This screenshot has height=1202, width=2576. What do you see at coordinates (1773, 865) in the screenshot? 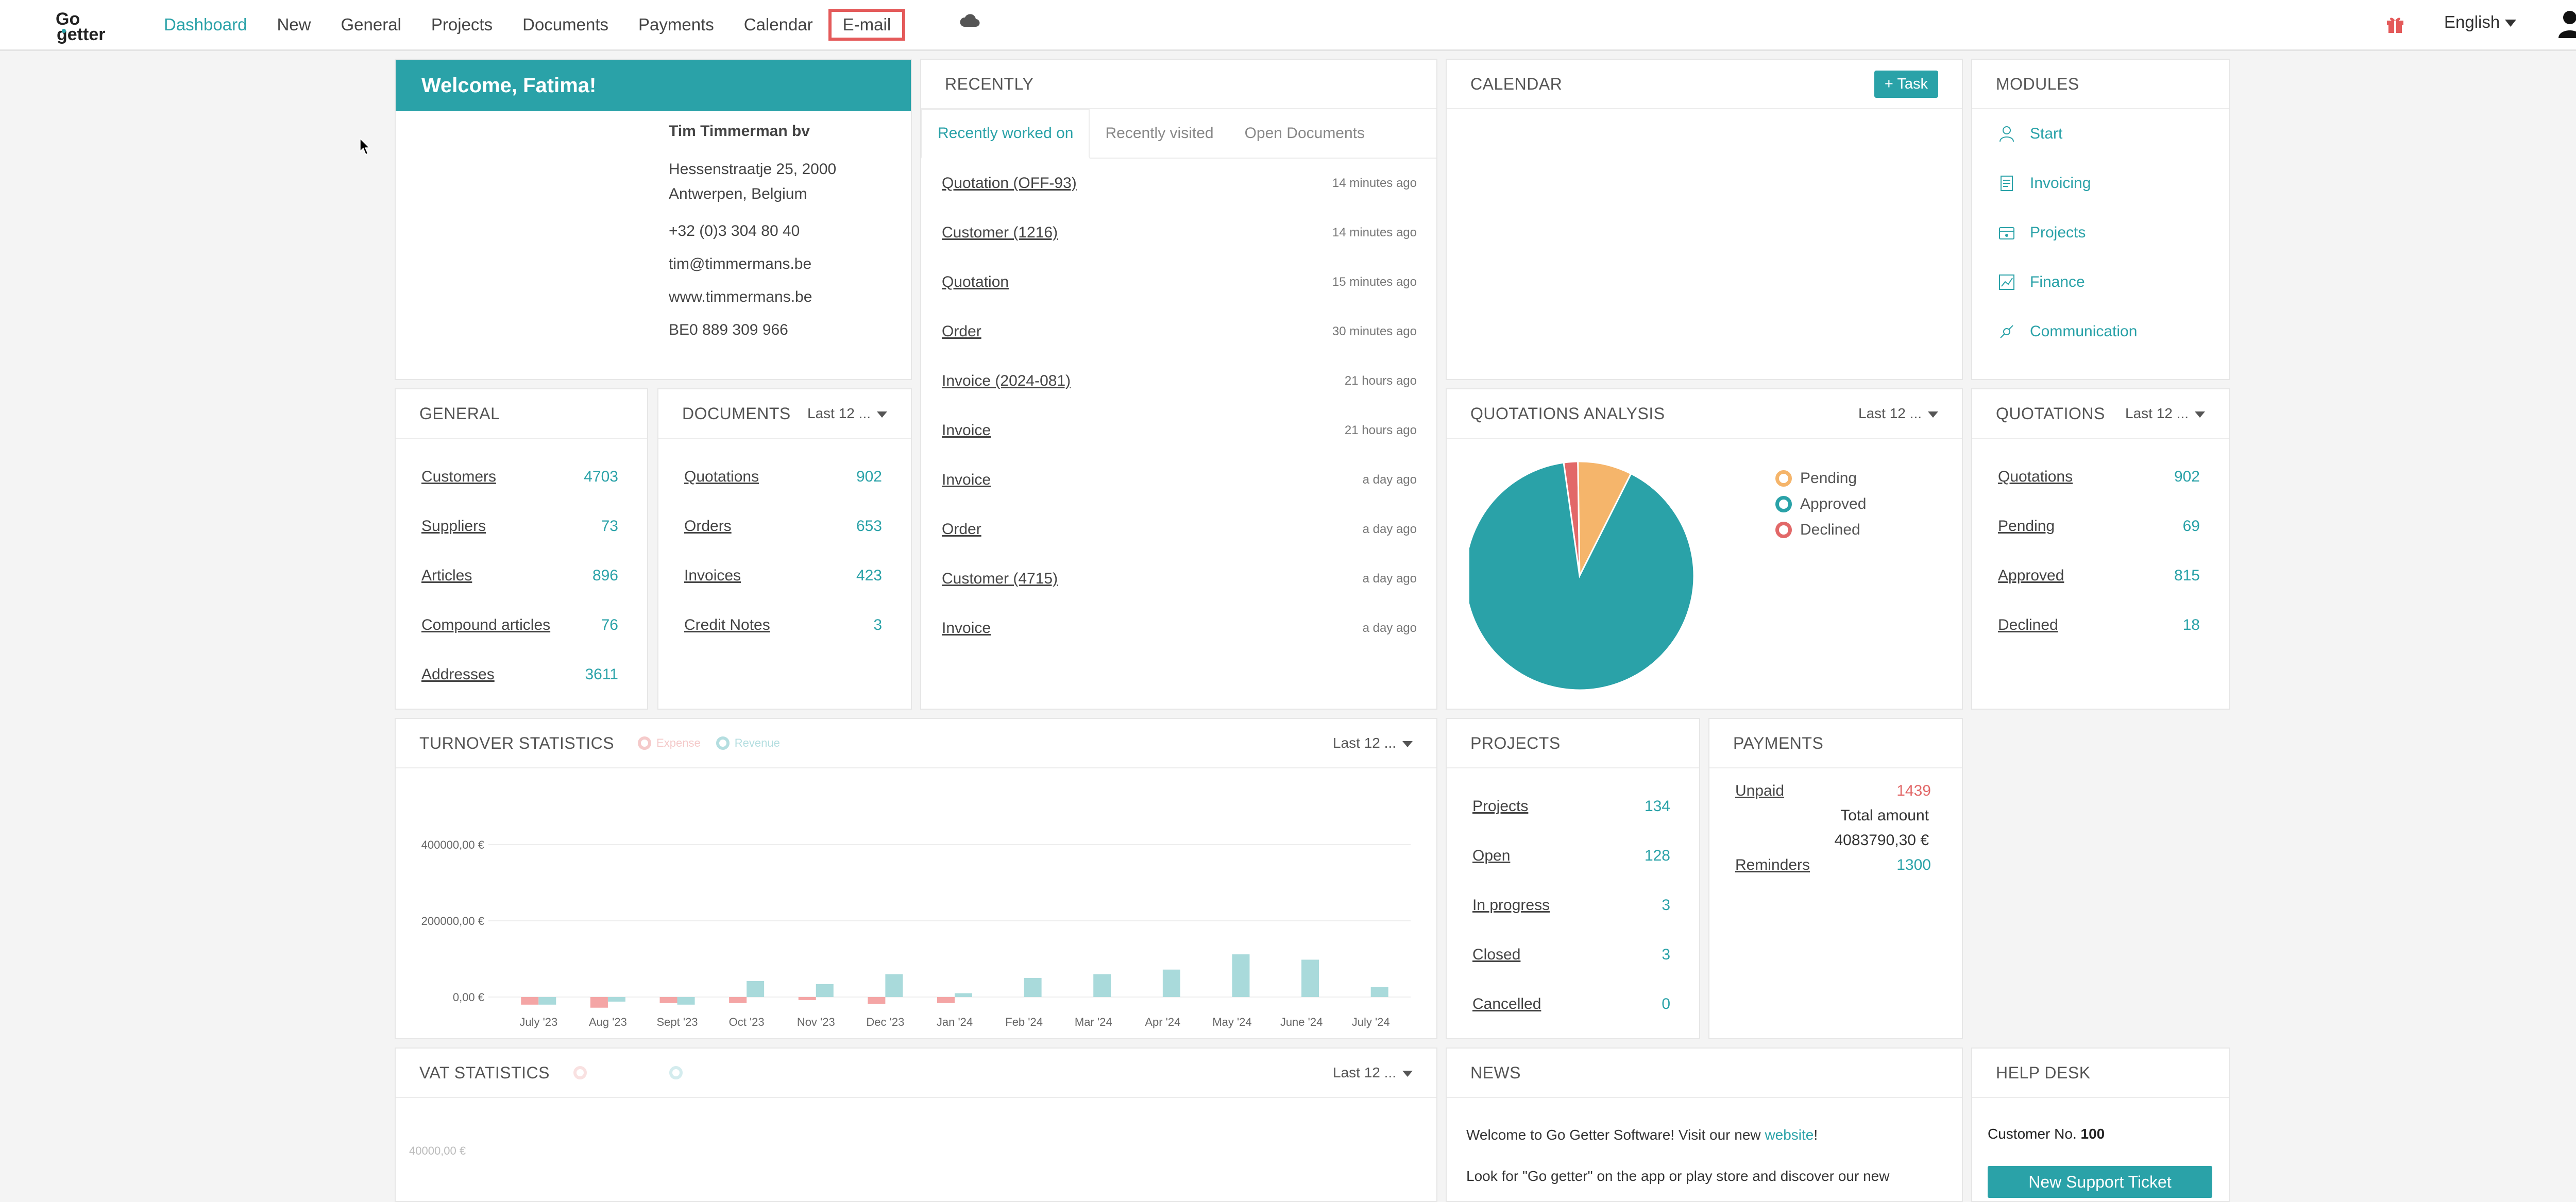
I see `reminders-link: Reminders` at bounding box center [1773, 865].